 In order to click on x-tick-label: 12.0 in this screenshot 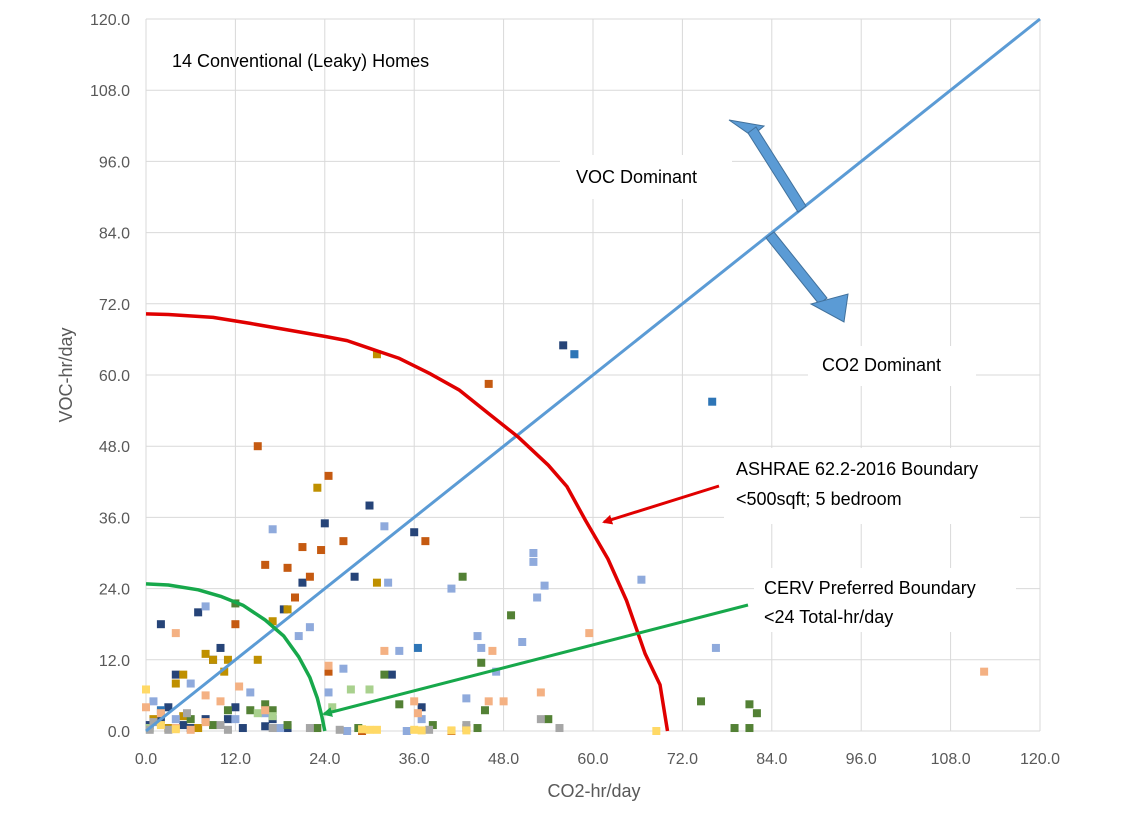, I will do `click(235, 759)`.